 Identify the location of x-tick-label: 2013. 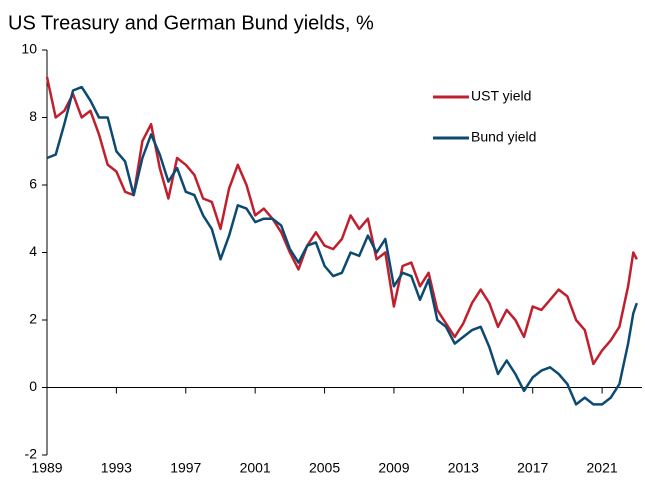
(463, 468).